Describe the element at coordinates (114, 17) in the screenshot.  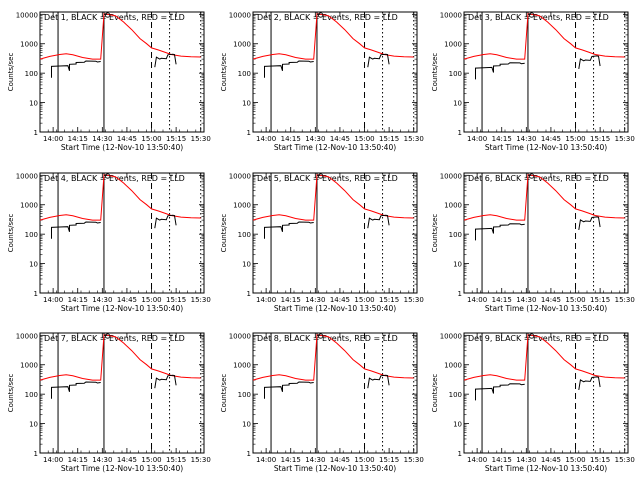
I see `panel-title: Det 1, BLACK = Events, RED = LLD` at that location.